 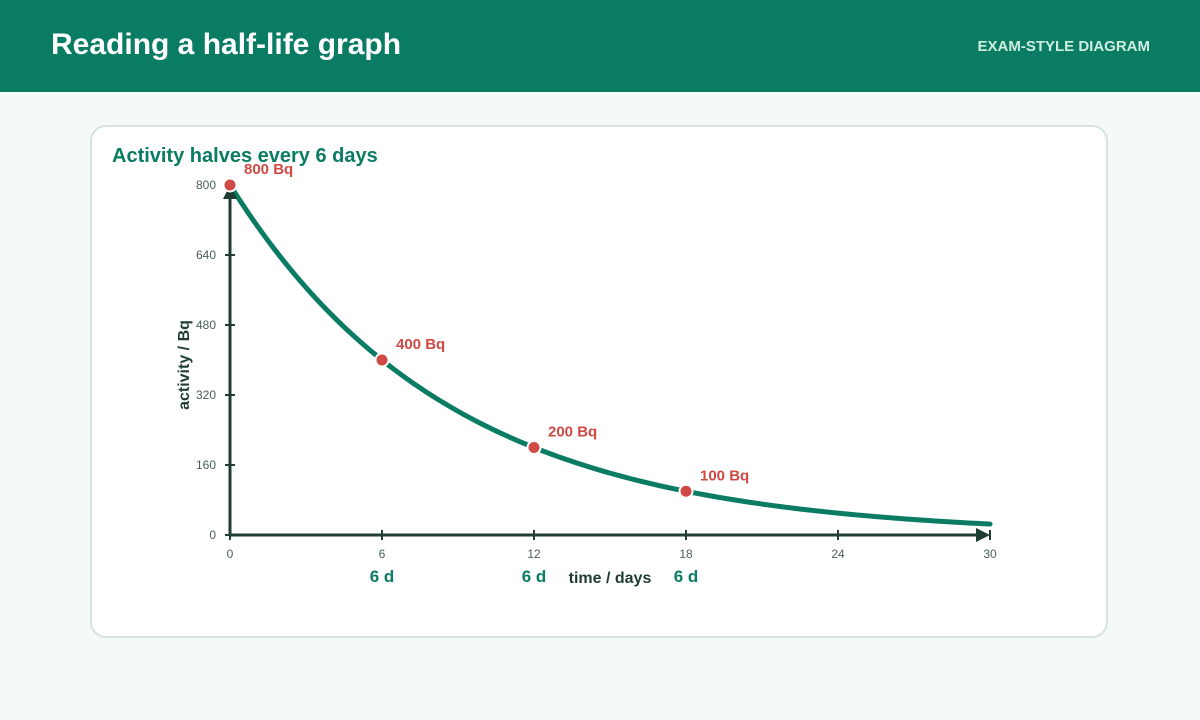 I want to click on x-tick-label: 18, so click(x=686, y=554).